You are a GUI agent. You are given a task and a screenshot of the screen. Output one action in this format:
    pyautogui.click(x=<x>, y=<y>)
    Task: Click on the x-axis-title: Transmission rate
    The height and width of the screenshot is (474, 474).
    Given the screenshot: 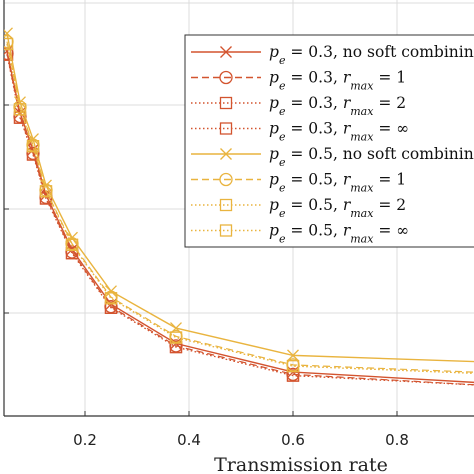 What is the action you would take?
    pyautogui.click(x=301, y=464)
    